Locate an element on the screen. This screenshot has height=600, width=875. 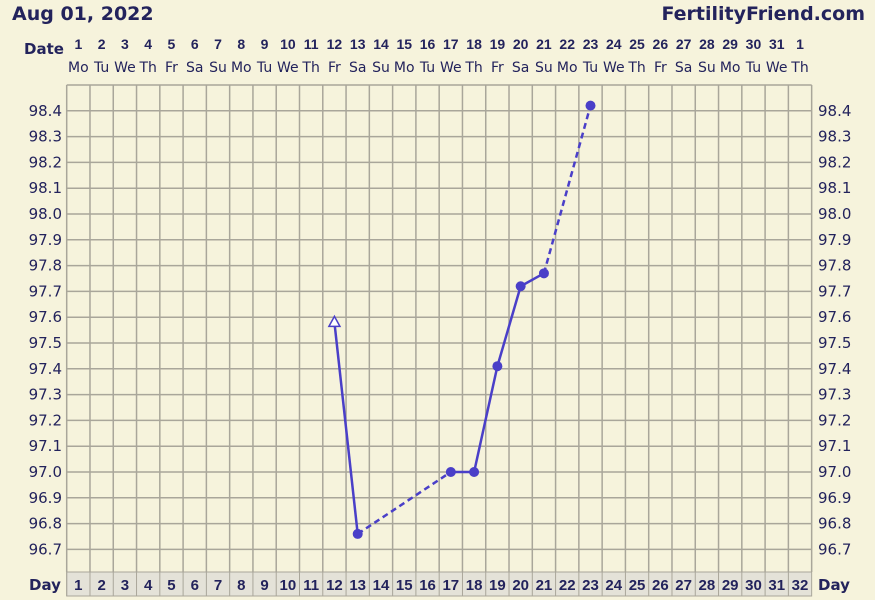
date-number: 6 is located at coordinates (195, 44).